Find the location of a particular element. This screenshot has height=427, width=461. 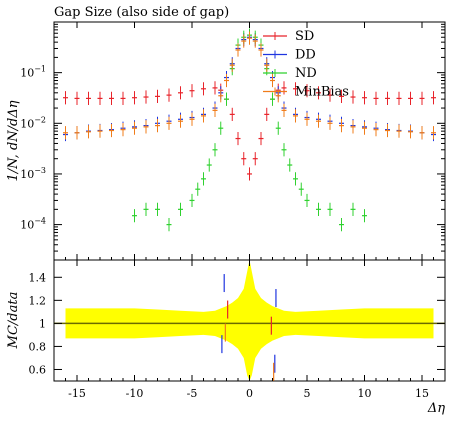

y-tick-label: 1.2 is located at coordinates (38, 300).